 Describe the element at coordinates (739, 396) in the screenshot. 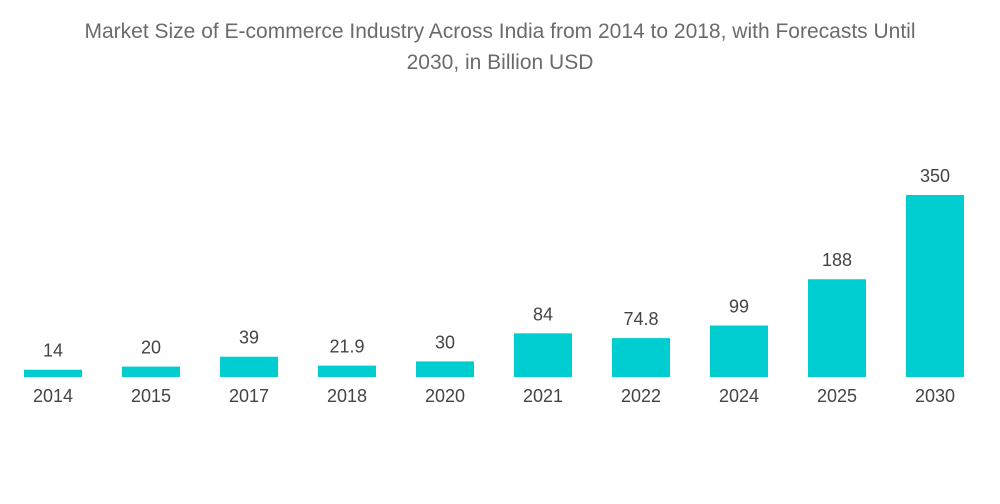

I see `x-tick-label-2024: 2024` at that location.